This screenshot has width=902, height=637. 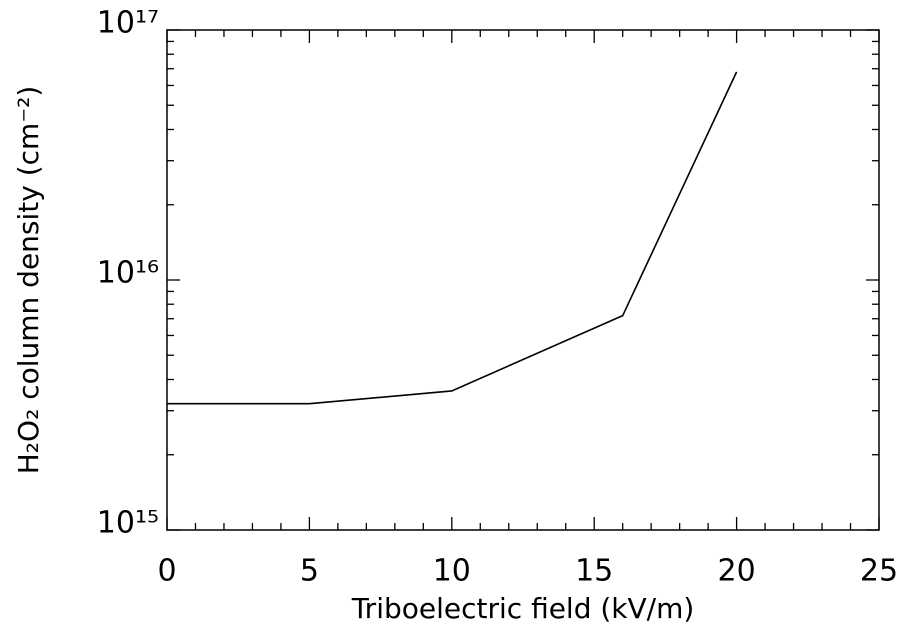 I want to click on x-tick-label: 20, so click(x=737, y=571).